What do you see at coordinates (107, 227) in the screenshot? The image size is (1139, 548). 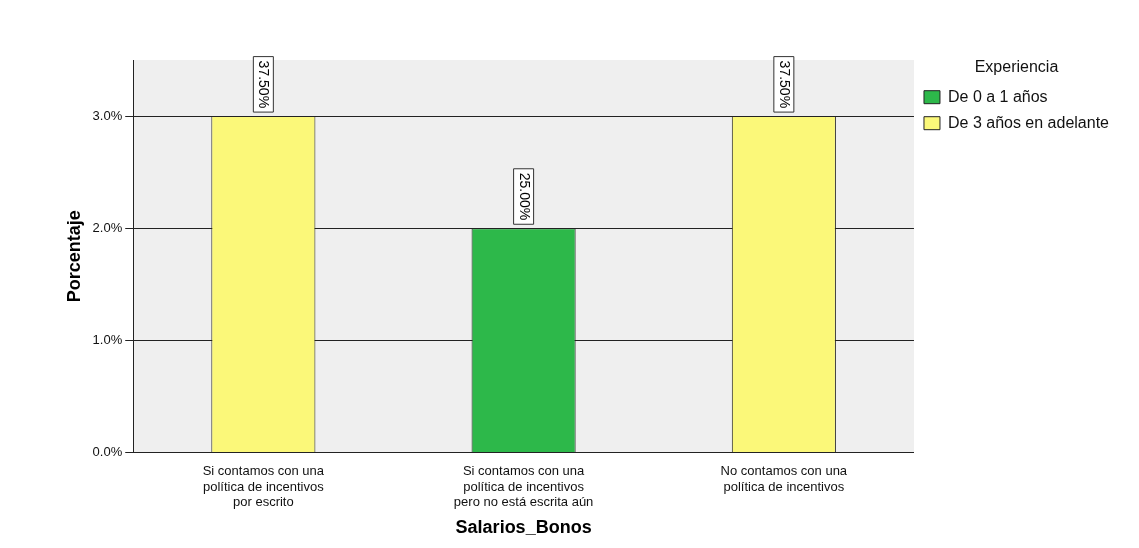 I see `y-tick-label: 2.0%` at bounding box center [107, 227].